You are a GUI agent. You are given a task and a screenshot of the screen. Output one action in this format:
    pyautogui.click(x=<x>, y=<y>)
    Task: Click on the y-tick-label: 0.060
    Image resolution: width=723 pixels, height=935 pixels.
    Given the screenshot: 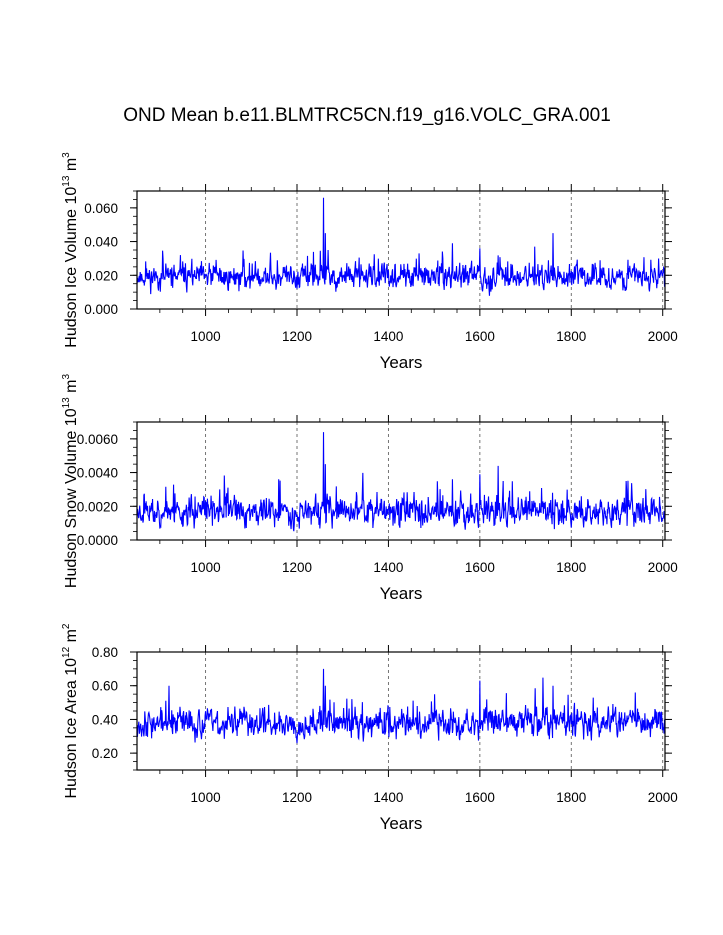 What is the action you would take?
    pyautogui.click(x=101, y=208)
    